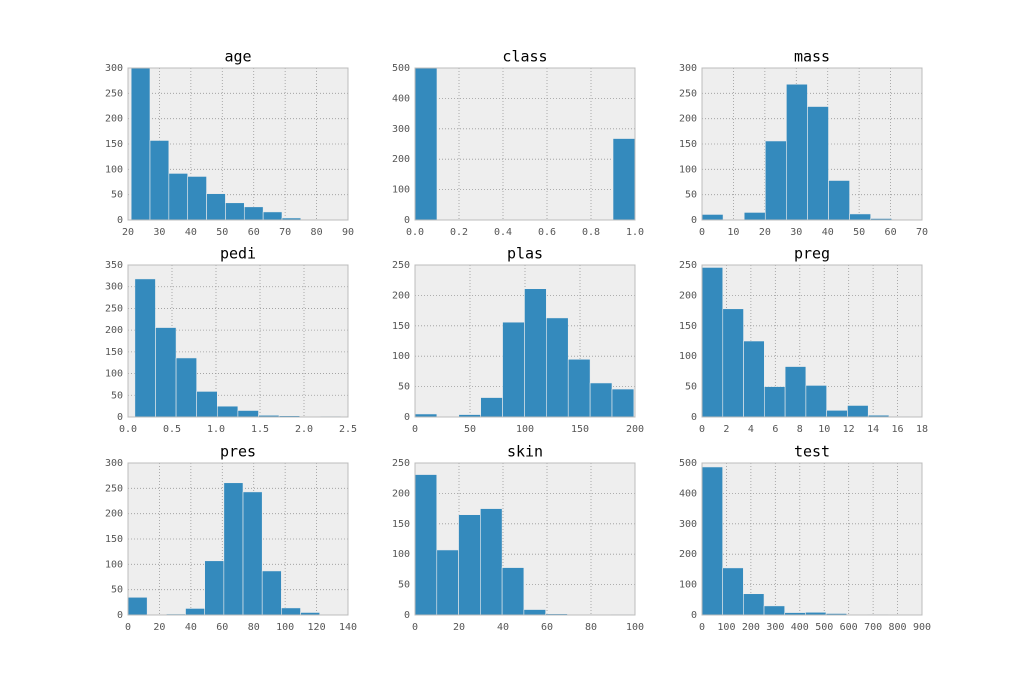 This screenshot has width=1024, height=685. Describe the element at coordinates (128, 232) in the screenshot. I see `x-tick-label: 20` at that location.